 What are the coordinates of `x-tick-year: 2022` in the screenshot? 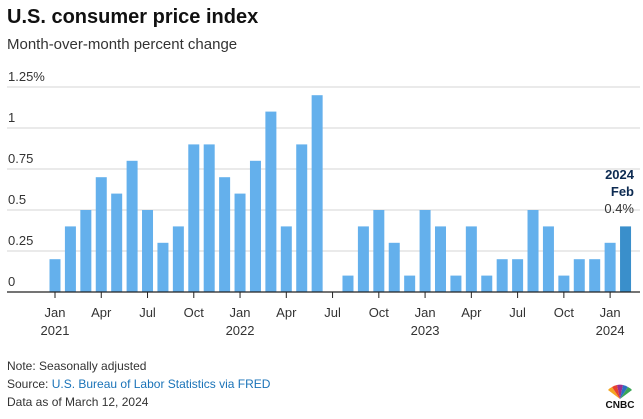 It's located at (240, 330).